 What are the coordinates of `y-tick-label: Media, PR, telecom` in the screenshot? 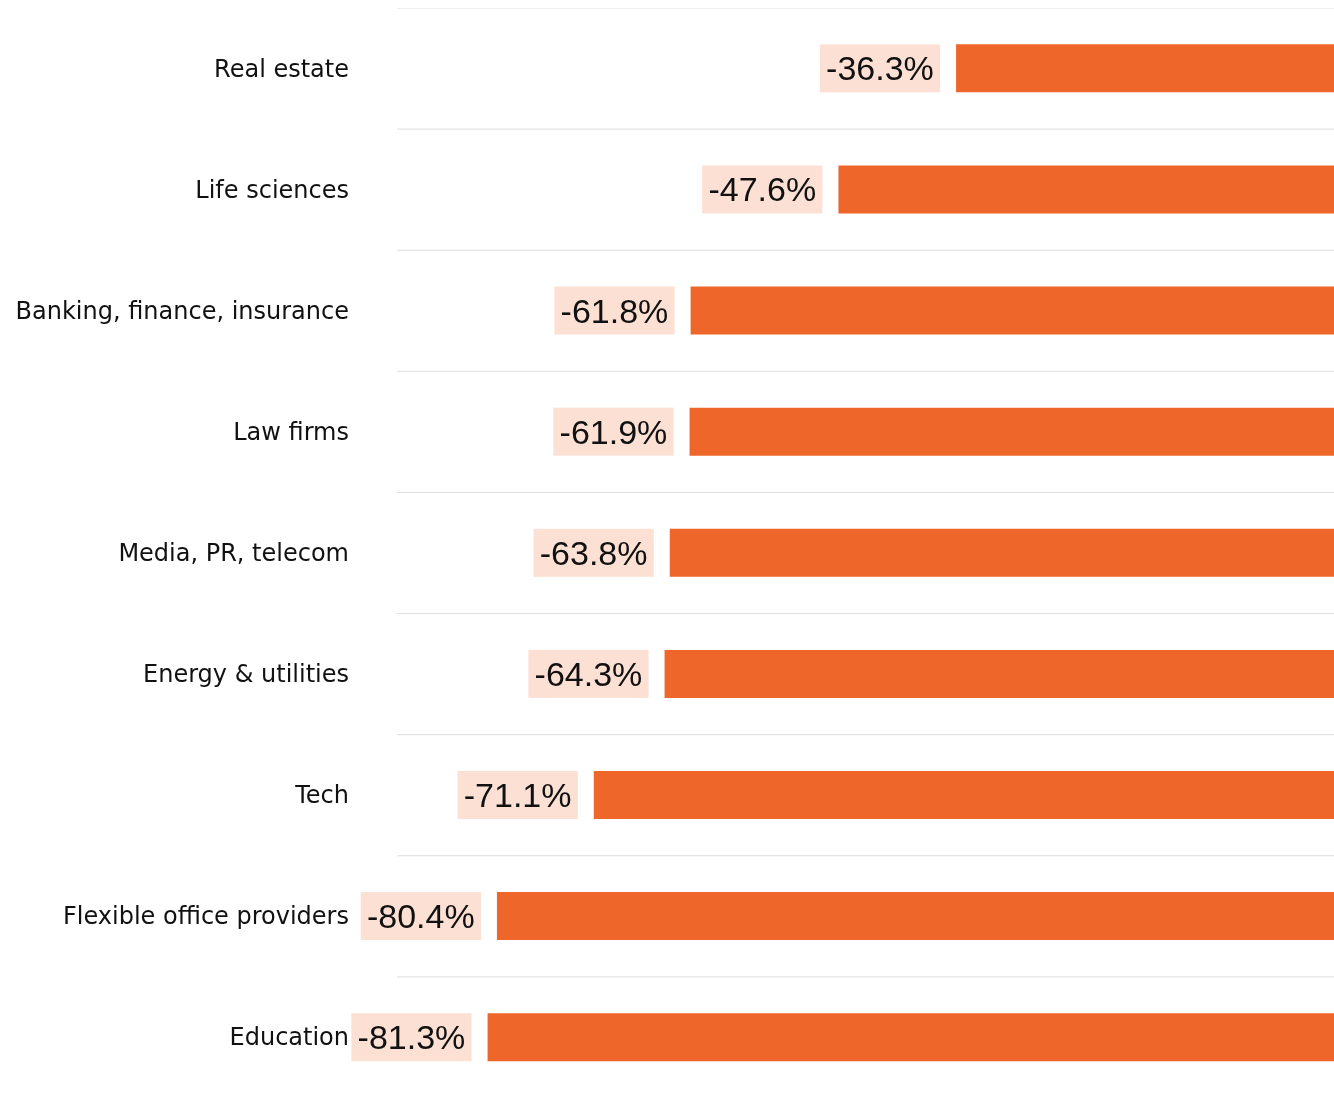 It's located at (233, 553).